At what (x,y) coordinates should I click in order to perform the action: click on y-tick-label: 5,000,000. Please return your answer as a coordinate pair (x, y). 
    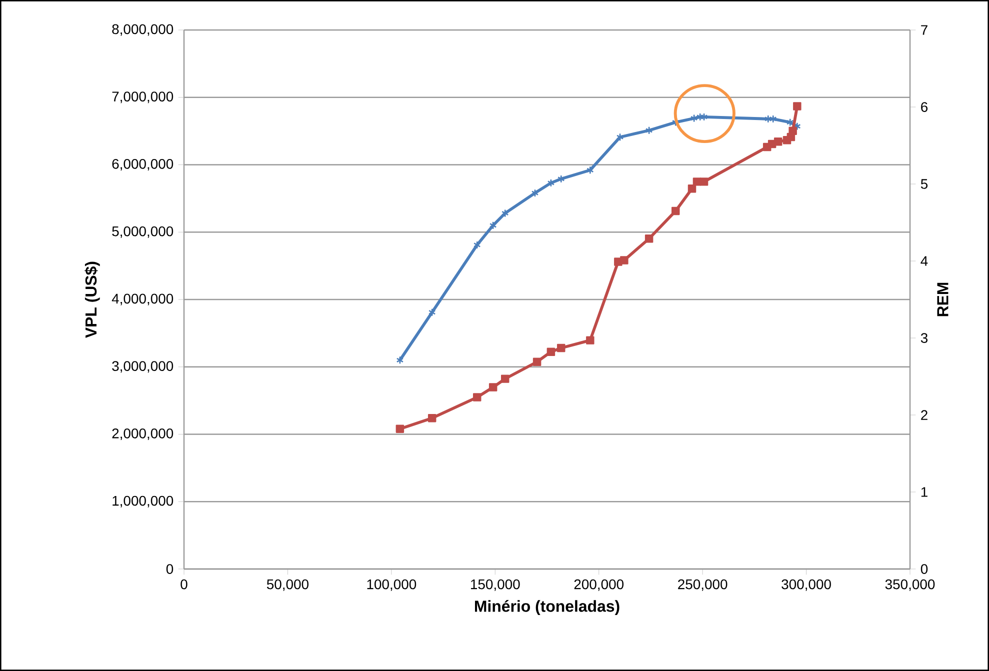
    Looking at the image, I should click on (143, 232).